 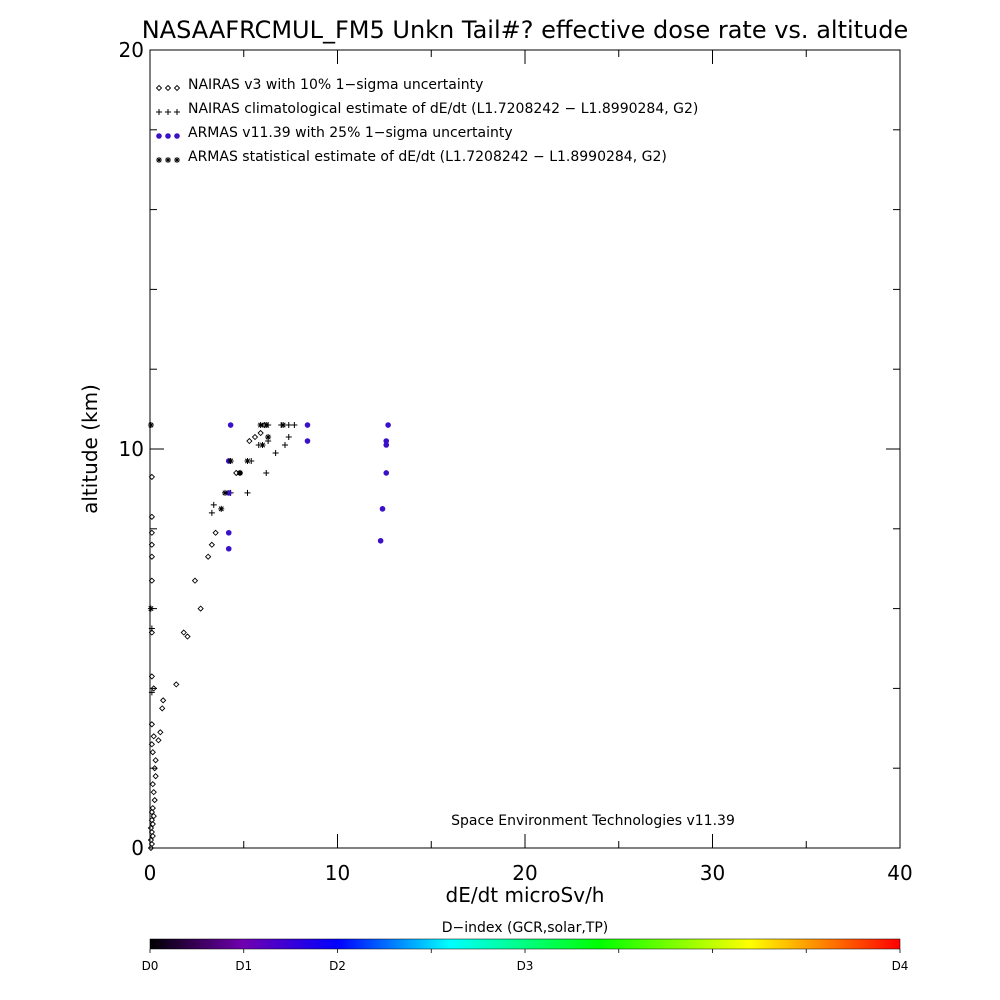 I want to click on y-tick-labels: 0 10 20, so click(x=131, y=449).